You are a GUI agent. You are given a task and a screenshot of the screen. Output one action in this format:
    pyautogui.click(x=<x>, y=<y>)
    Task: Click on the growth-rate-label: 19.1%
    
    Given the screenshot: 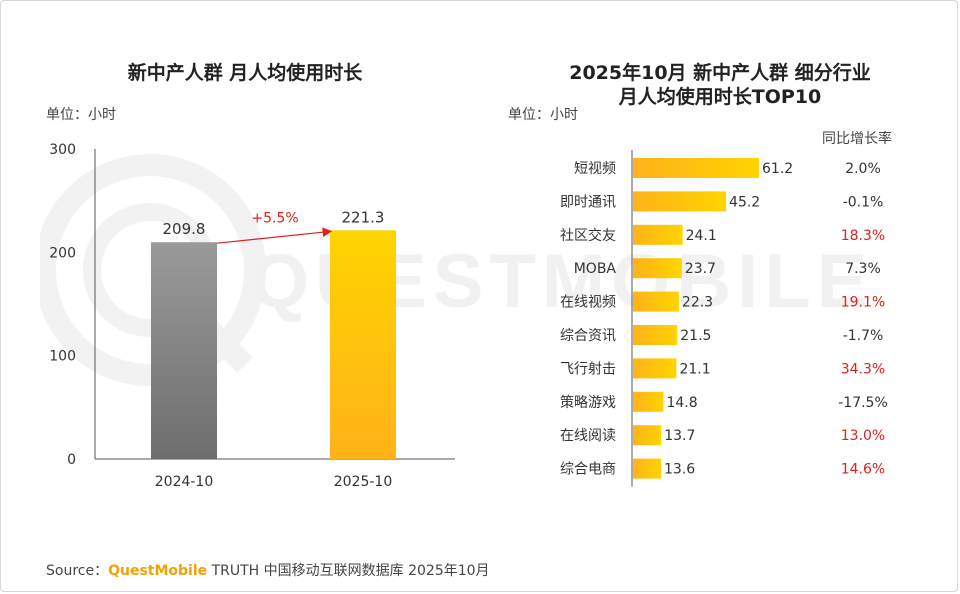 What is the action you would take?
    pyautogui.click(x=863, y=303)
    